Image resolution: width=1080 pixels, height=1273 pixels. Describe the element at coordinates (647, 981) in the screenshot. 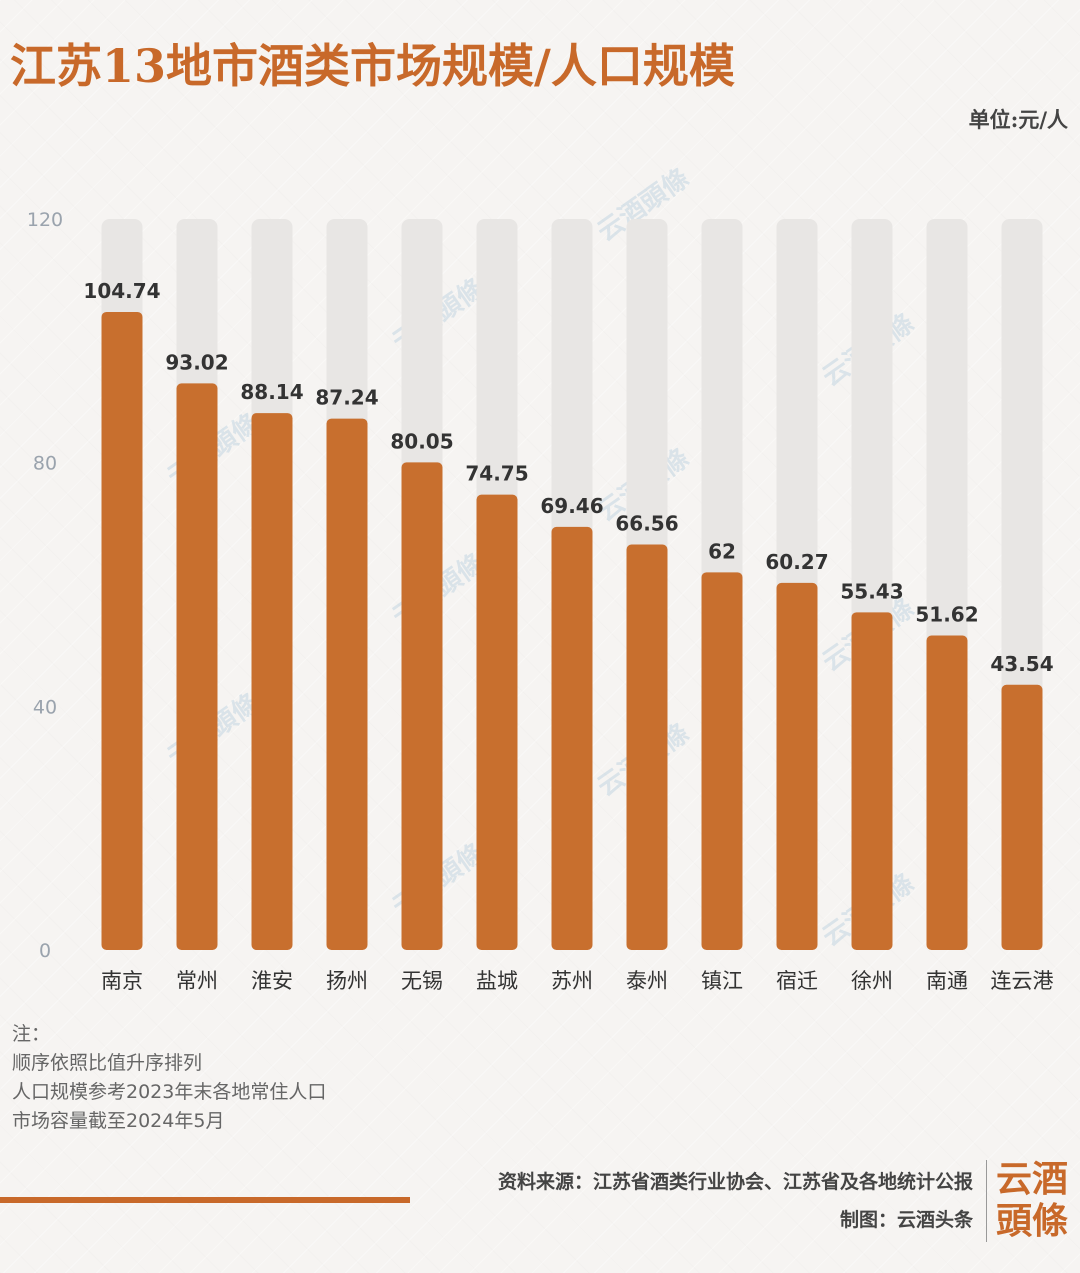

I see `x-tick-label: 泰州` at that location.